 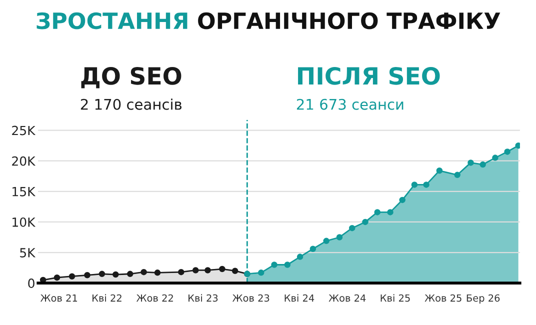 What do you see at coordinates (131, 77) in the screenshot?
I see `text: ДО SEO` at bounding box center [131, 77].